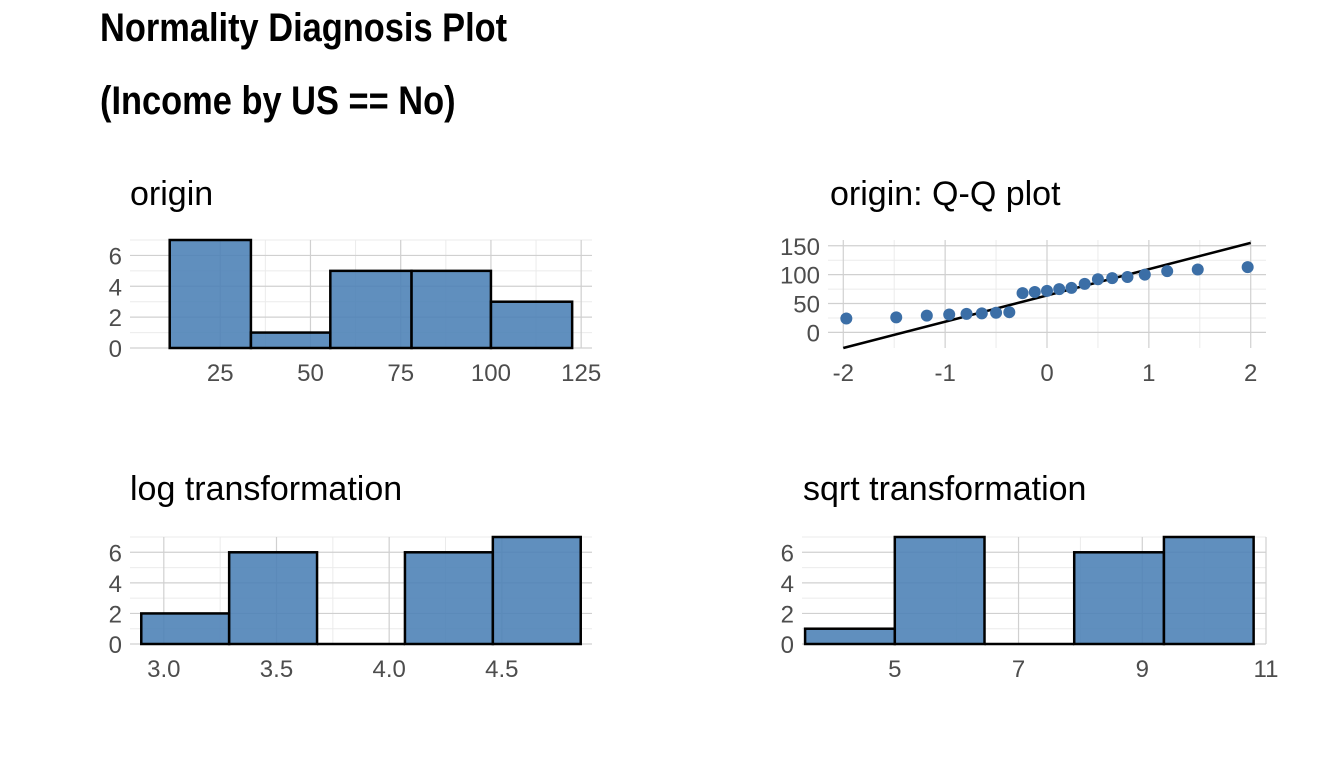  What do you see at coordinates (388, 669) in the screenshot?
I see `x-tick-label: 4.0` at bounding box center [388, 669].